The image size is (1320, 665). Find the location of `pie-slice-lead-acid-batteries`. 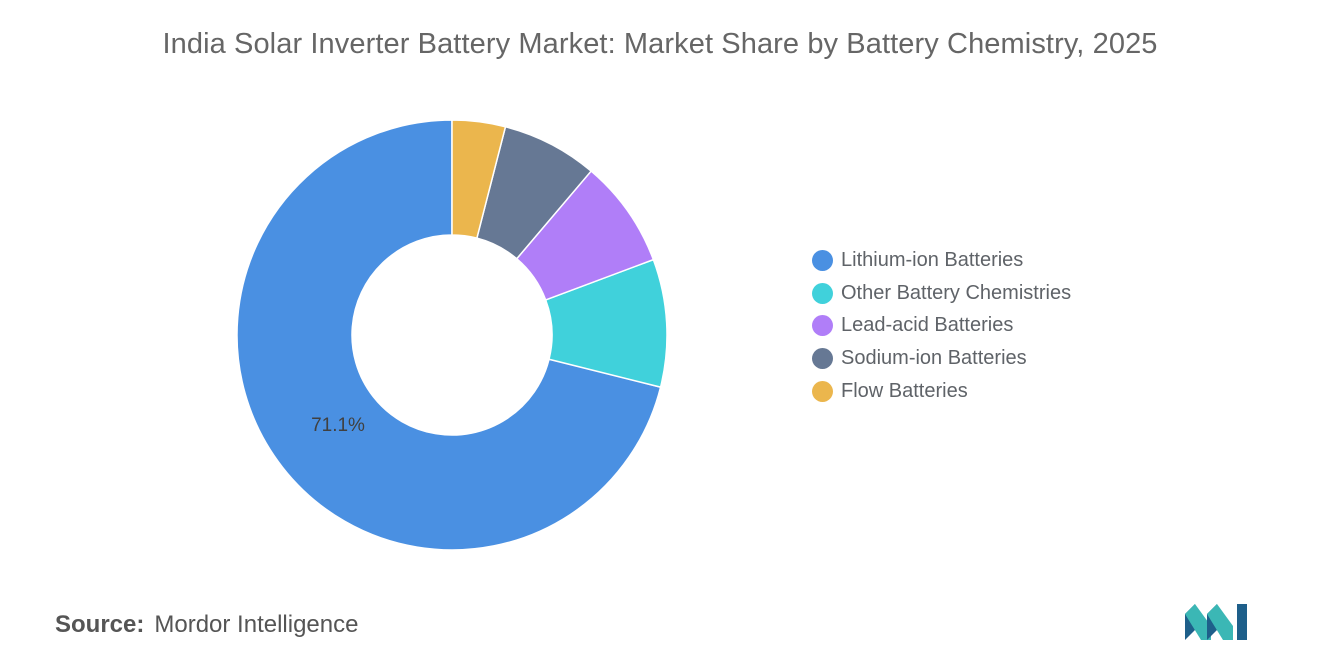

pie-slice-lead-acid-batteries is located at coordinates (585, 235).